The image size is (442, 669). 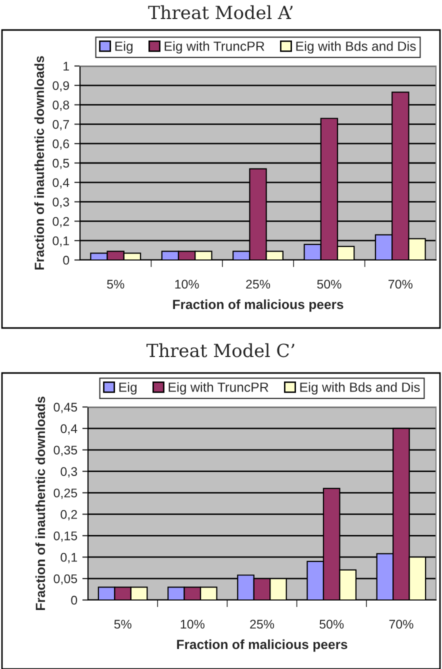 I want to click on y-tick-label: 1, so click(x=66, y=66).